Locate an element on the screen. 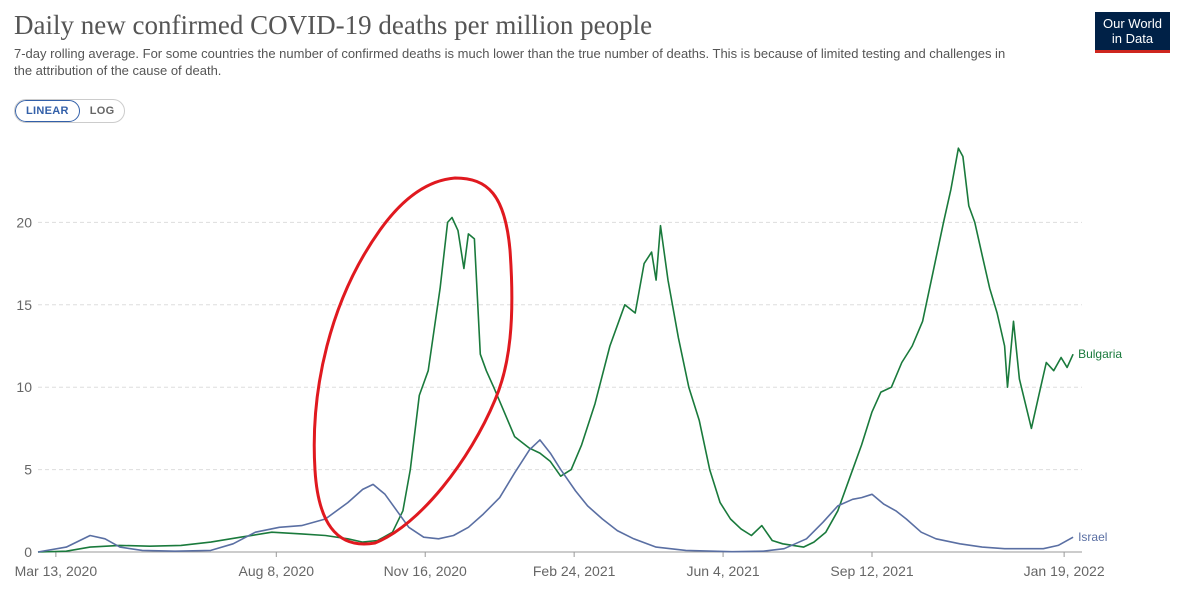  logo-line-2: in Data is located at coordinates (1132, 38).